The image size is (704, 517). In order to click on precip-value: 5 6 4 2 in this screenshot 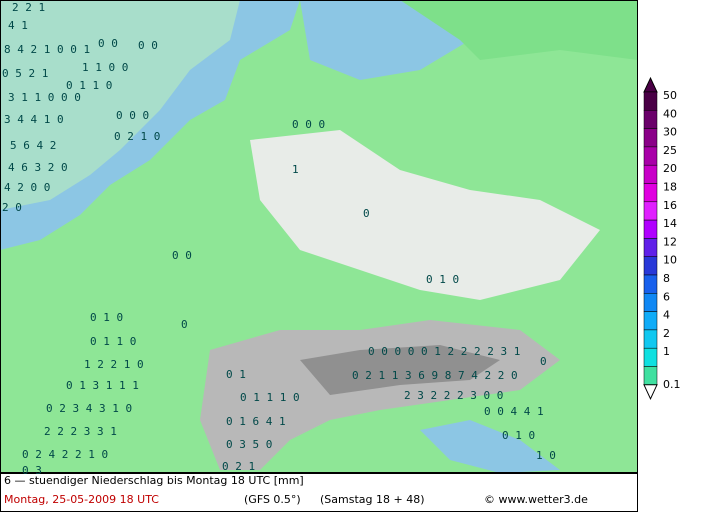, I will do `click(33, 145)`.